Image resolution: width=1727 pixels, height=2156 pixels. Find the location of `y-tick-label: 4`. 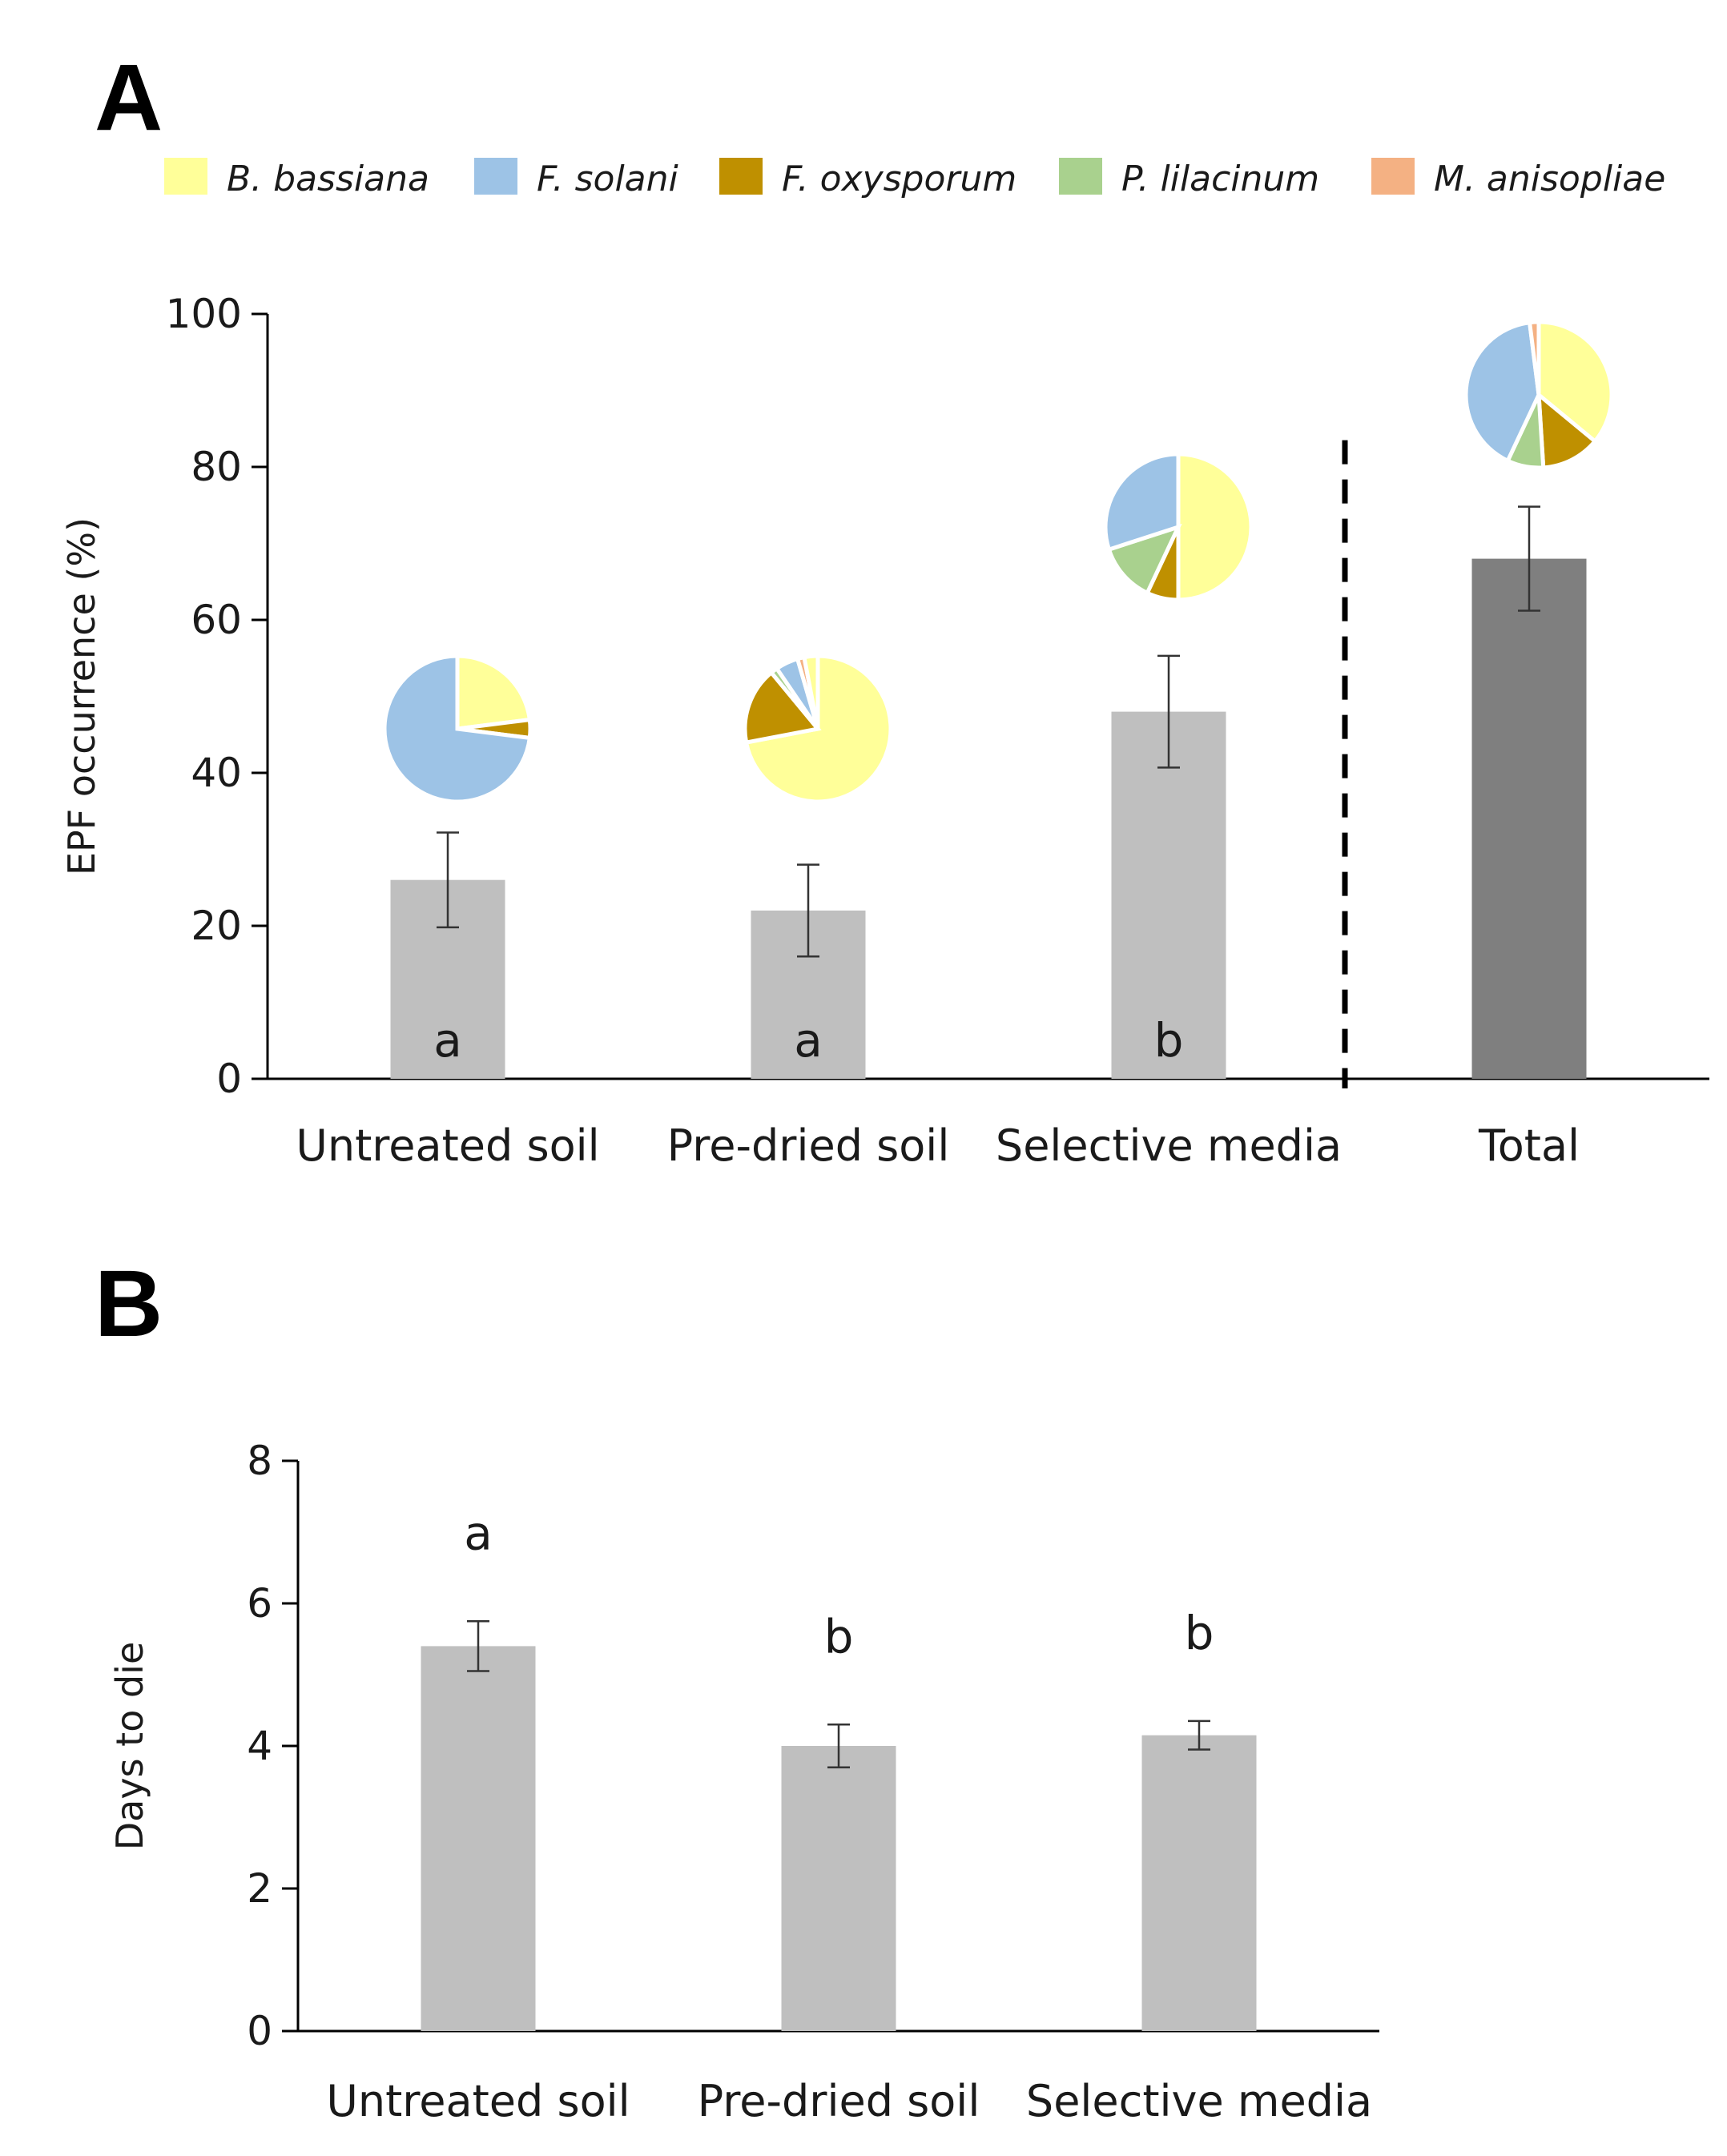

y-tick-label: 4 is located at coordinates (259, 1746).